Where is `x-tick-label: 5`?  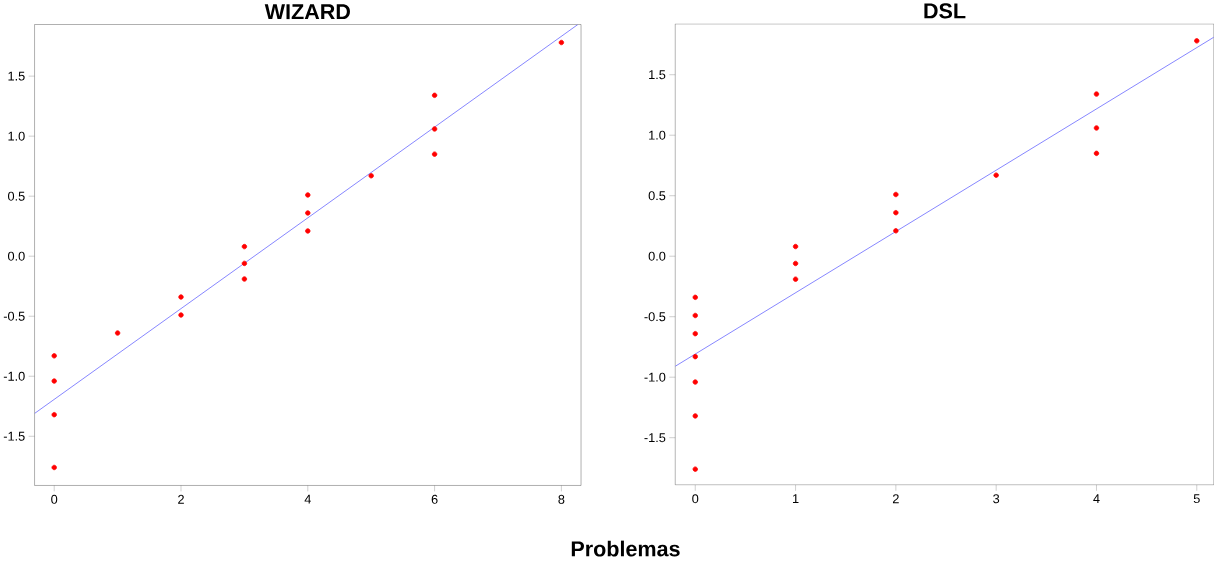
x-tick-label: 5 is located at coordinates (1196, 498).